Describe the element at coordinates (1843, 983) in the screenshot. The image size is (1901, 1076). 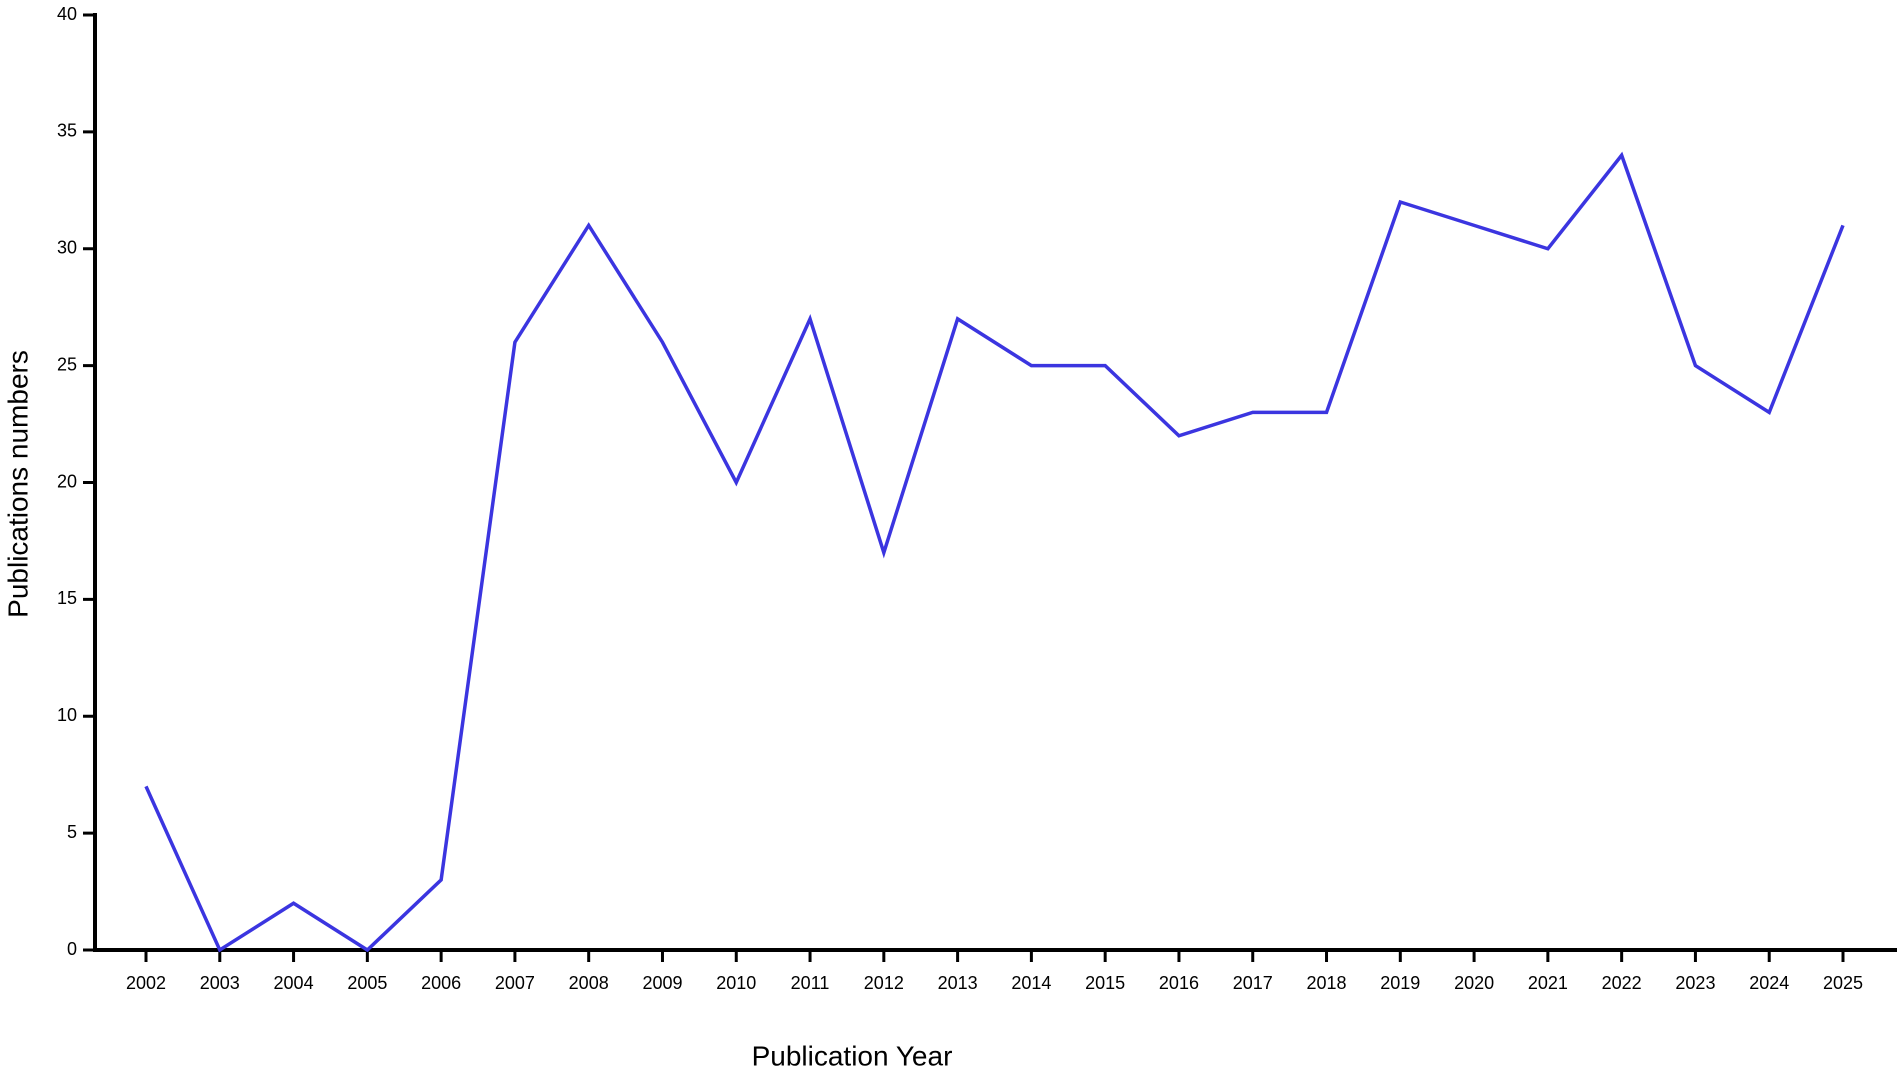
I see `x-tick-label: 2025` at that location.